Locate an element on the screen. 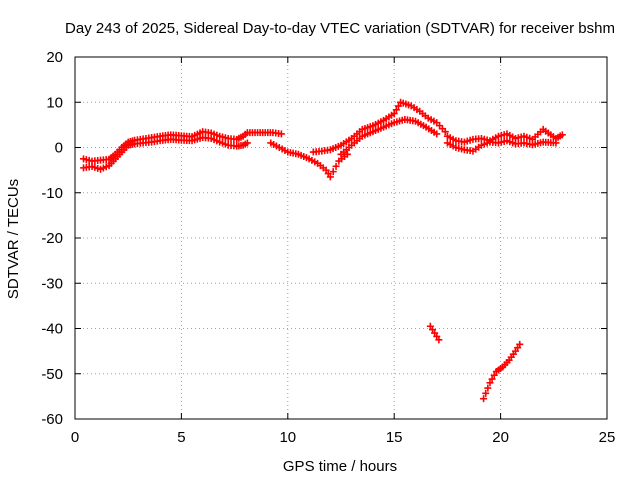 The height and width of the screenshot is (480, 640). series-rise-segment is located at coordinates (379, 127).